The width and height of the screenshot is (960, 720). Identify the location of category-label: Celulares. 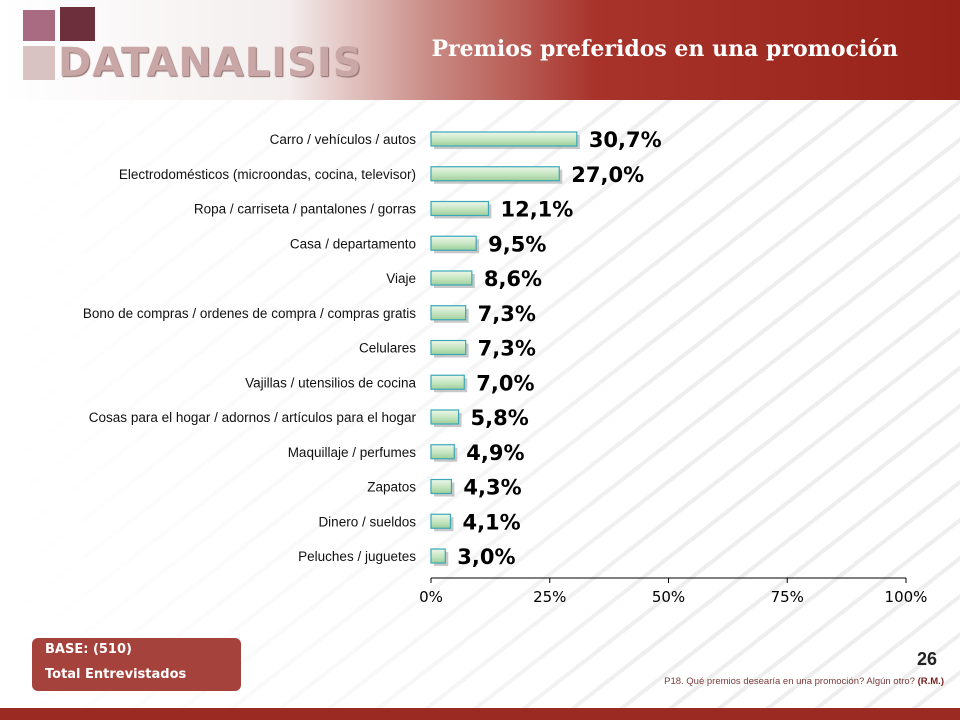
(387, 348).